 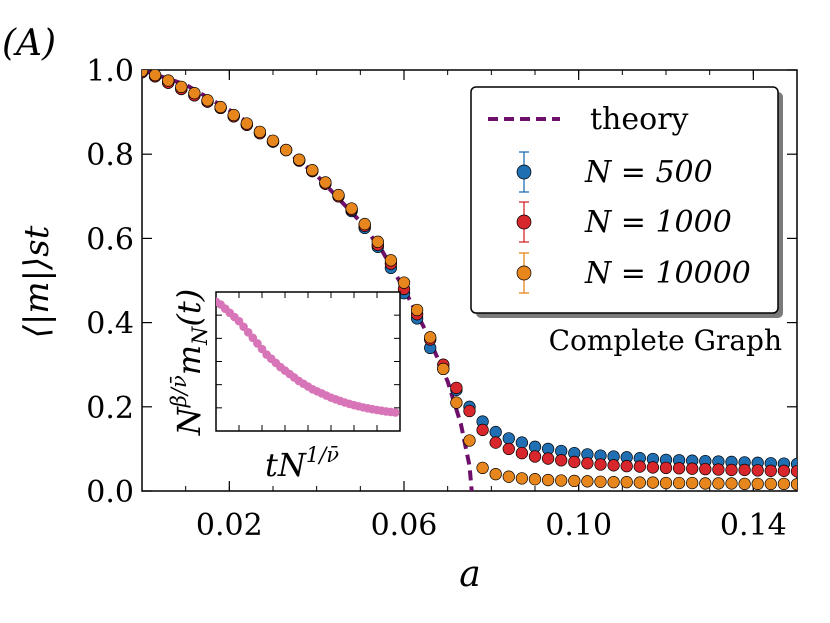 I want to click on inset-y-label-exponent: β/ν̄, so click(x=179, y=391).